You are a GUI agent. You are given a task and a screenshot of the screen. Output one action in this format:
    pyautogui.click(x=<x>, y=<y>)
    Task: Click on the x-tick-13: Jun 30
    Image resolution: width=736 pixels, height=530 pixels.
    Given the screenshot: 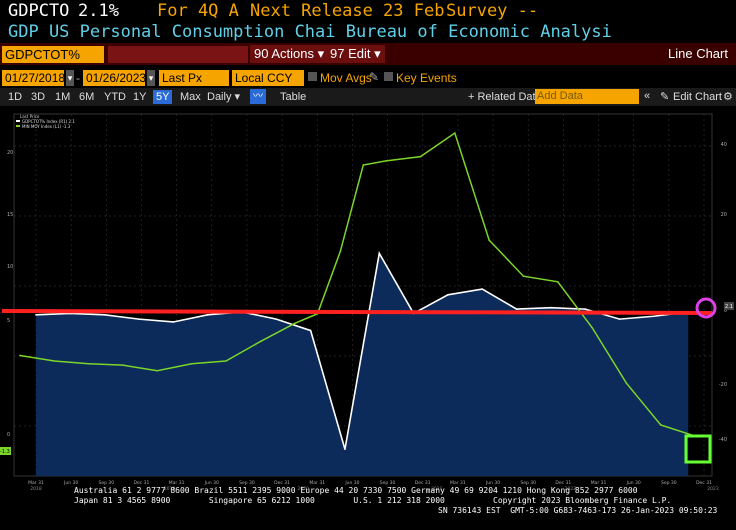 What is the action you would take?
    pyautogui.click(x=492, y=483)
    